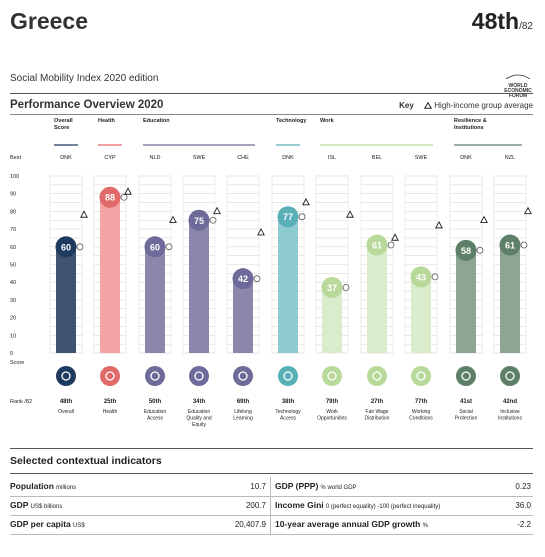 This screenshot has width=545, height=557. I want to click on indicator-label: GDP per capita, so click(40, 524).